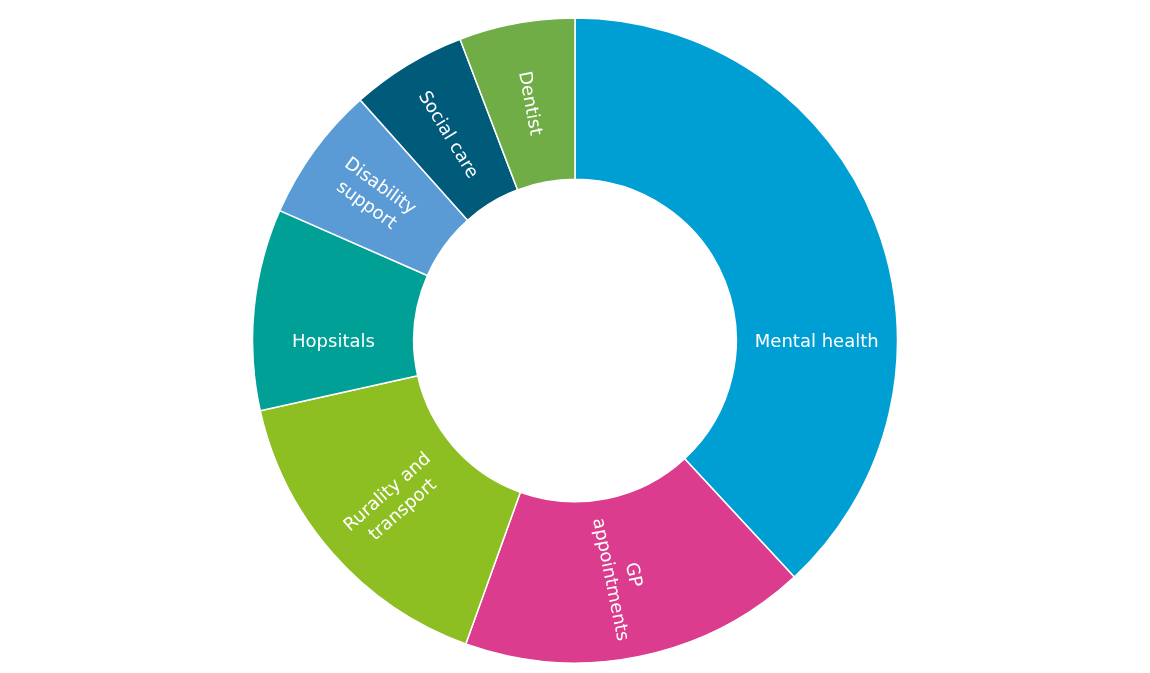 The image size is (1150, 673). Describe the element at coordinates (816, 340) in the screenshot. I see `slice-label: Mental health` at that location.